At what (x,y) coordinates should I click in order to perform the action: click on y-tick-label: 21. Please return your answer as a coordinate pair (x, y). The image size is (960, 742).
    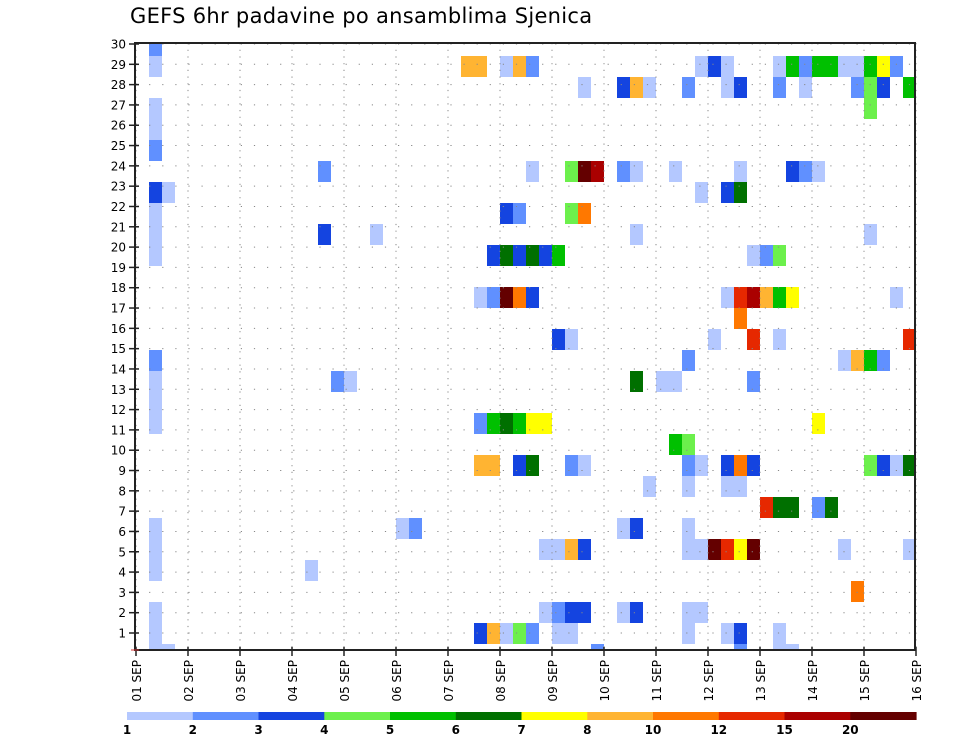
    Looking at the image, I should click on (118, 227).